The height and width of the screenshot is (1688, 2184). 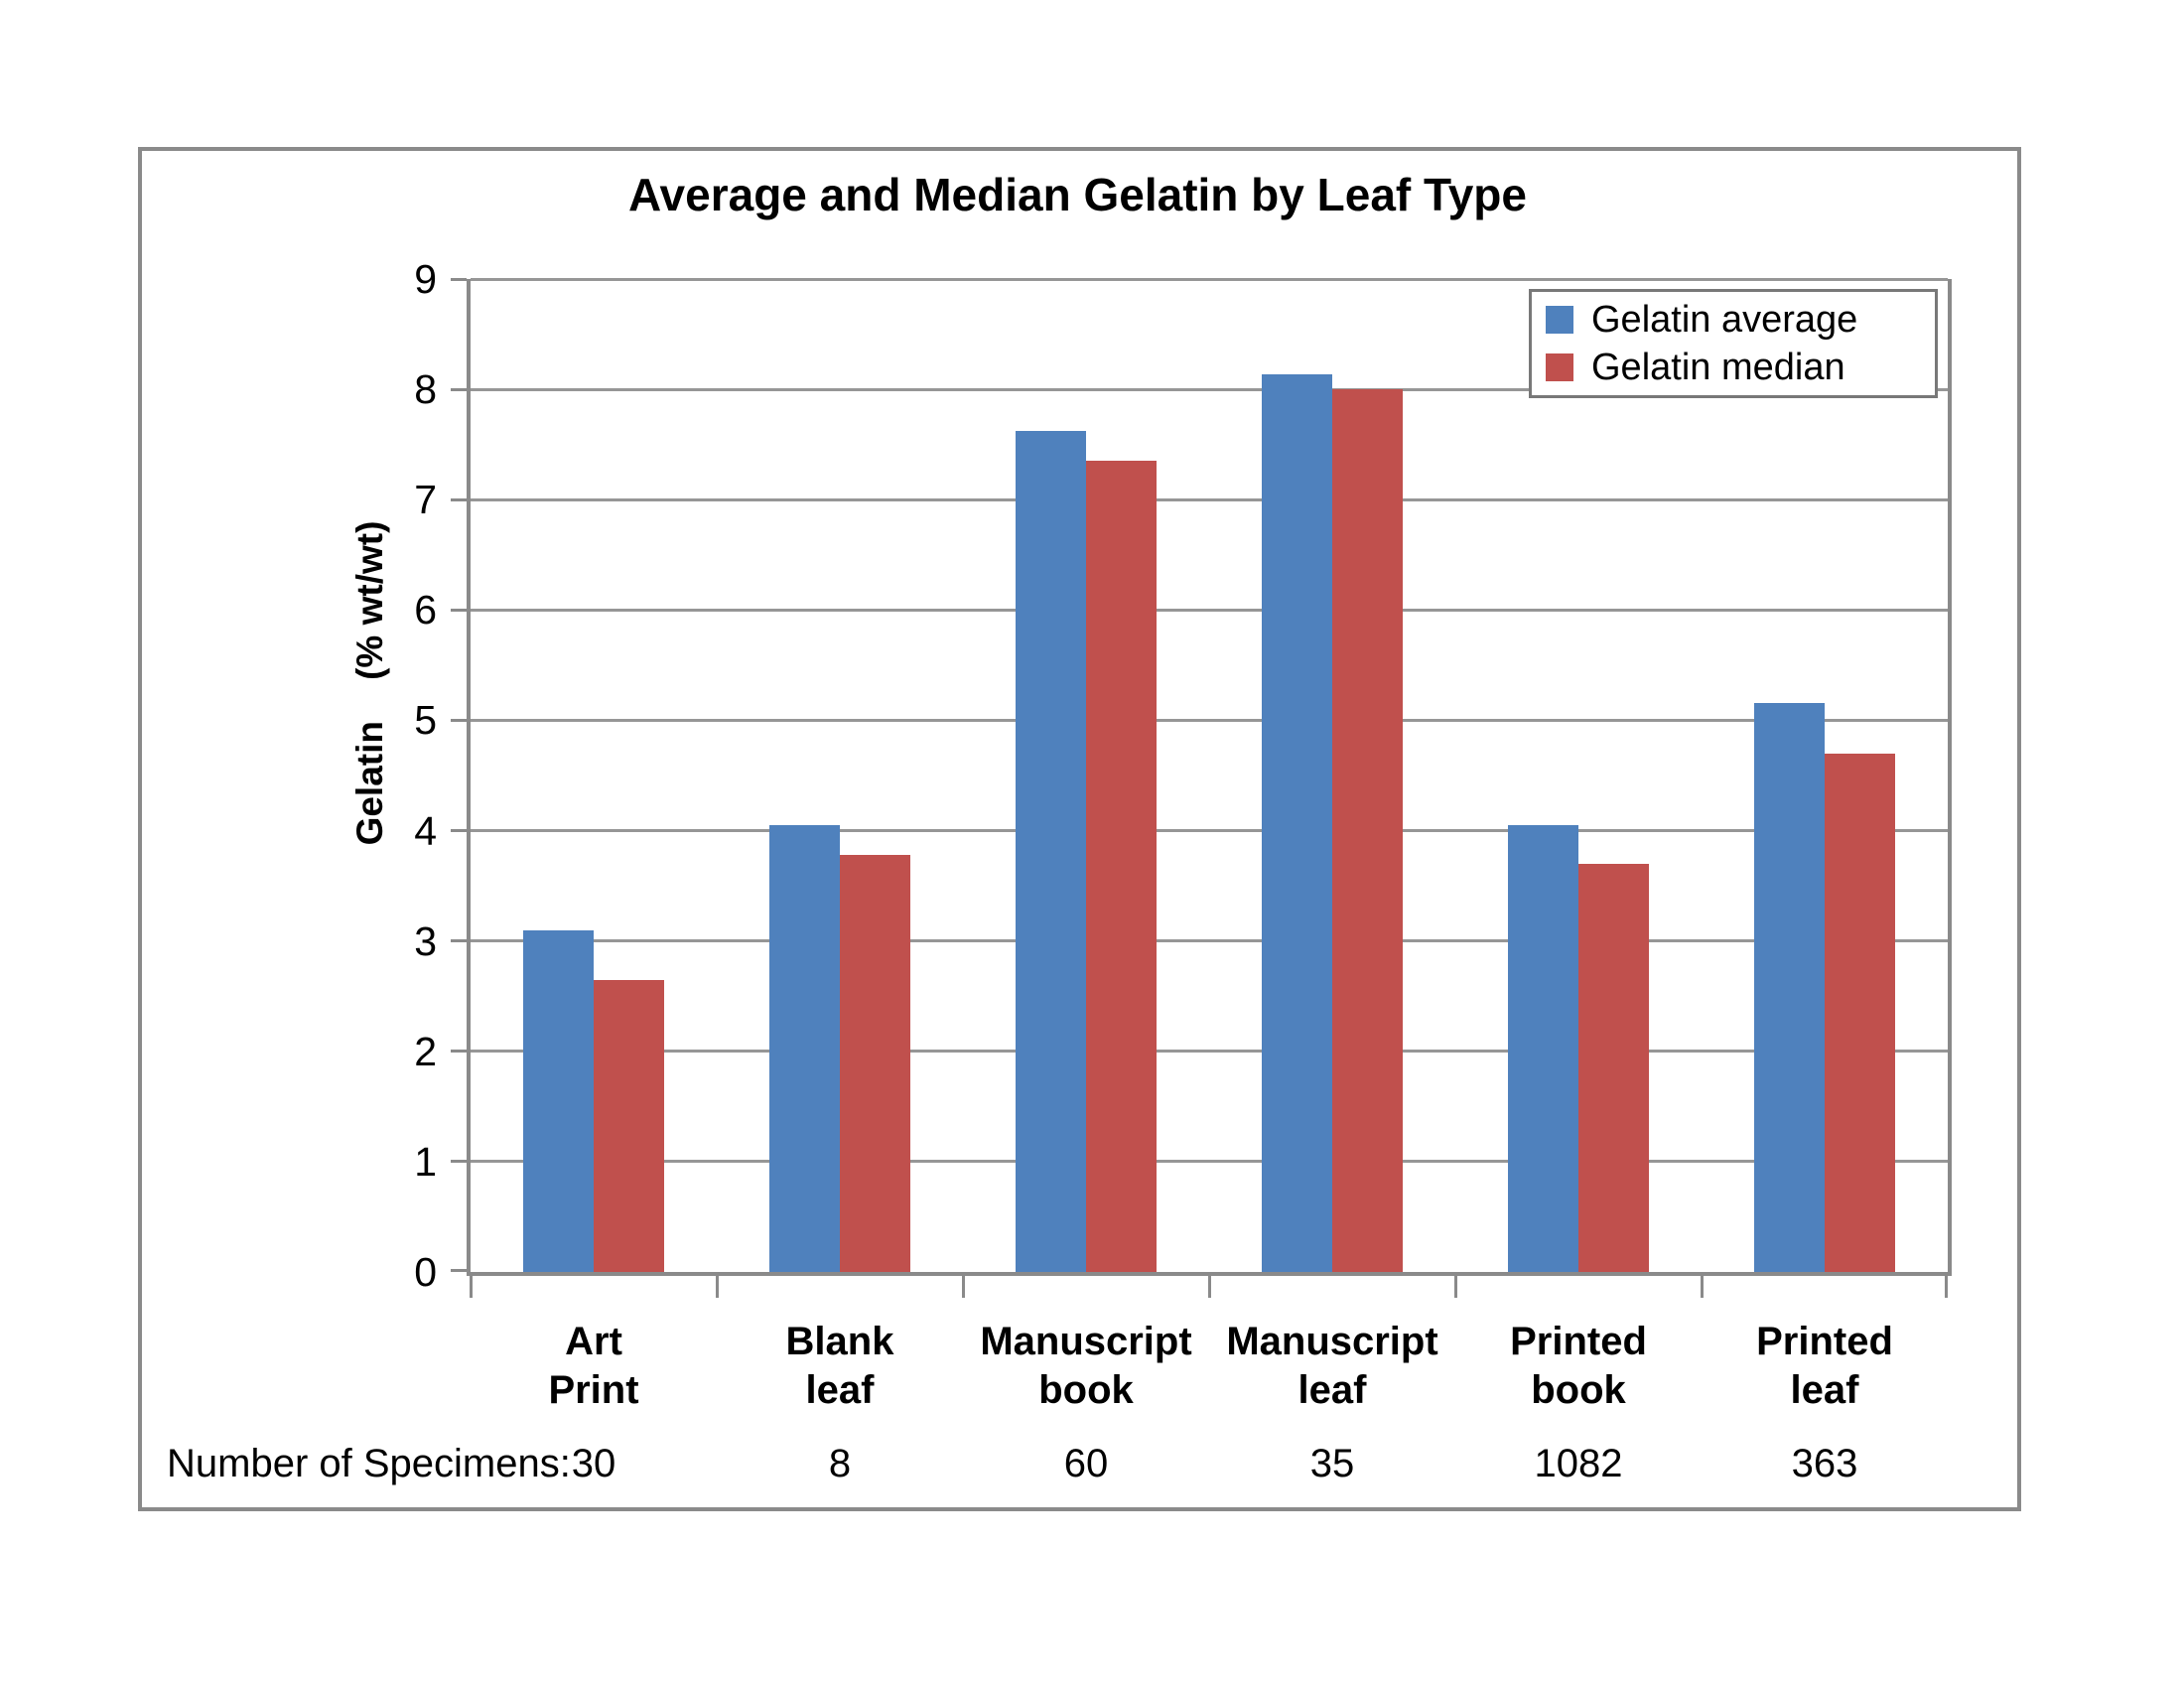 I want to click on bar-gelatin-average-manuscript-leaf, so click(x=1297, y=822).